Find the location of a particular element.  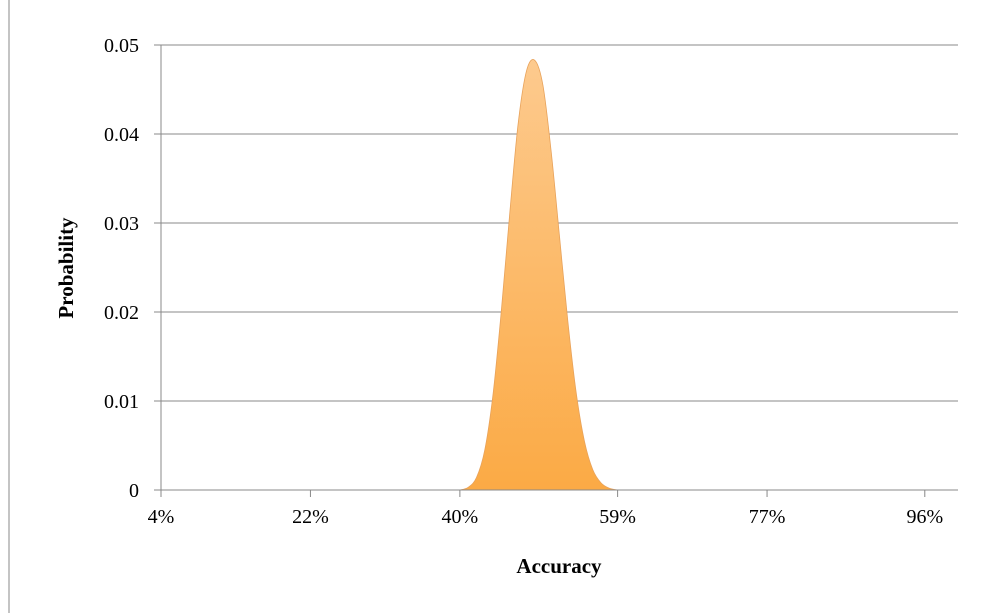

x-tick-label: 22% is located at coordinates (310, 517).